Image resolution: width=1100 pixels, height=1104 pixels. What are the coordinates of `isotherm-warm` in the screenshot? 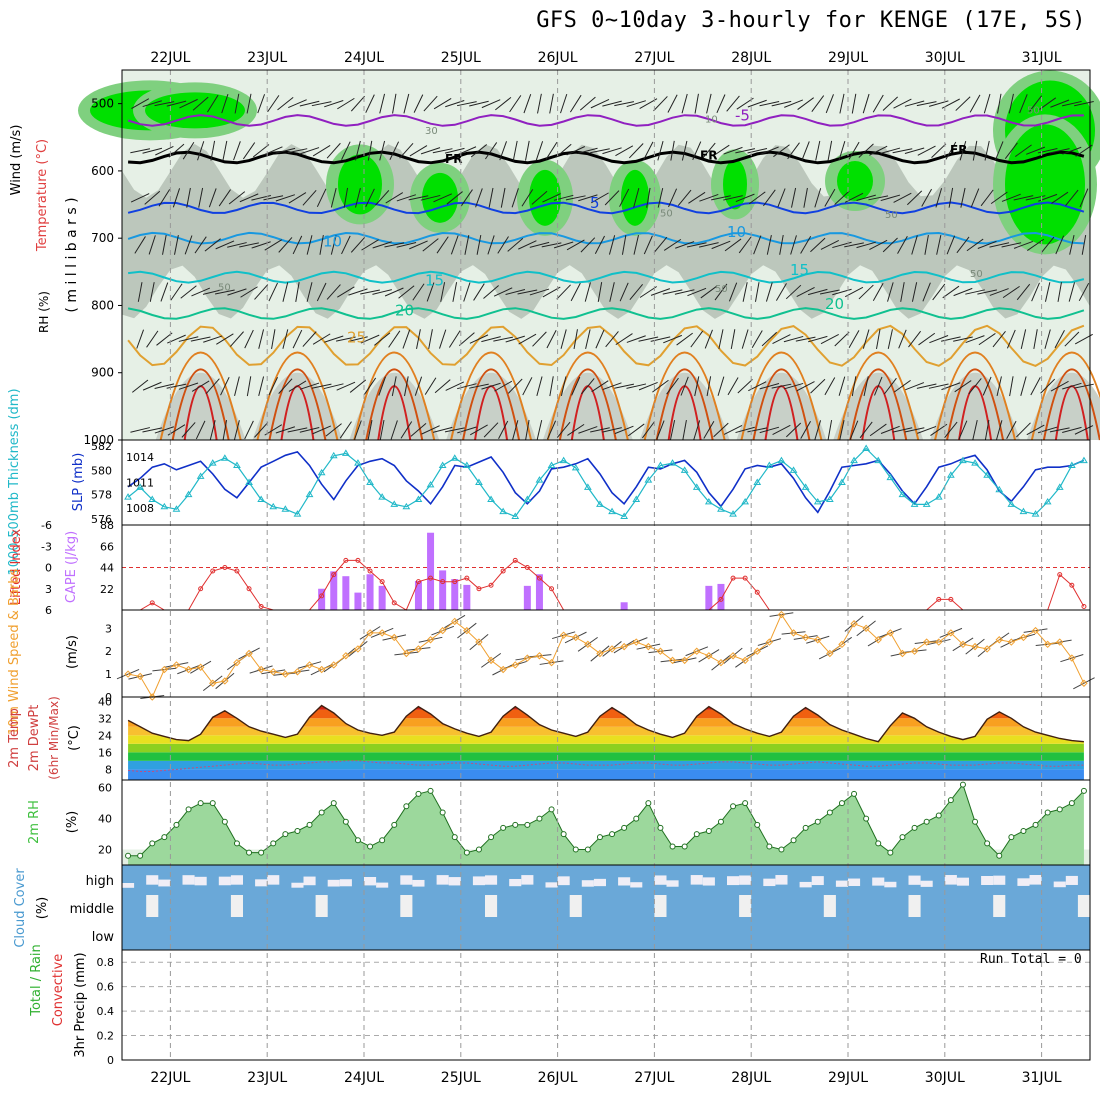 It's located at (200, 404).